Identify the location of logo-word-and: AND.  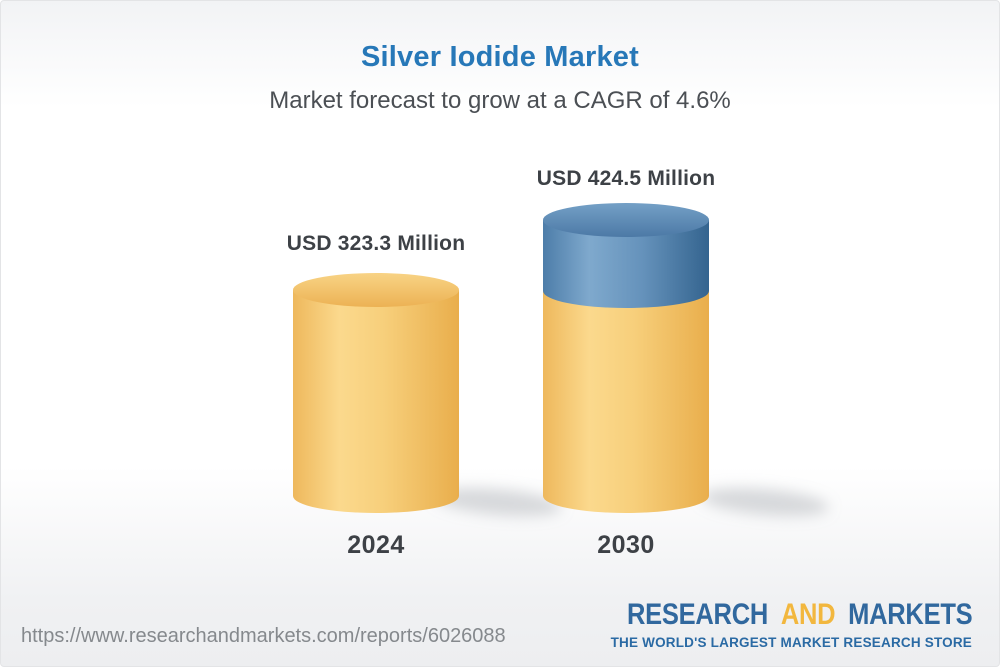
(807, 614).